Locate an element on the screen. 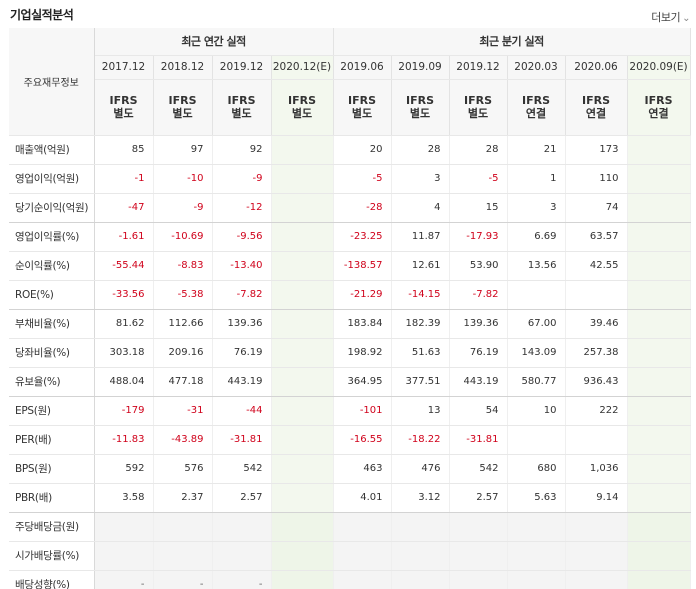 The image size is (696, 589). table-cell: 173 is located at coordinates (596, 150).